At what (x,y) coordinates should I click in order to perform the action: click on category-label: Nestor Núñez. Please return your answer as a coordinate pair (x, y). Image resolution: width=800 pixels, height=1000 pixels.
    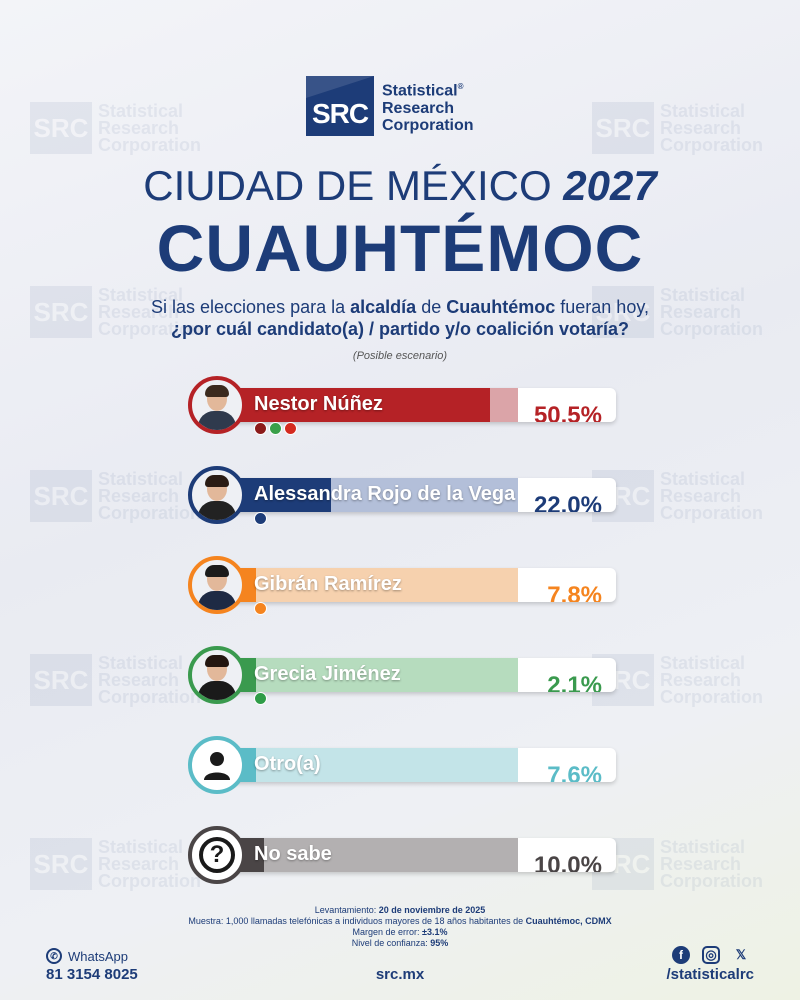
    Looking at the image, I should click on (318, 404).